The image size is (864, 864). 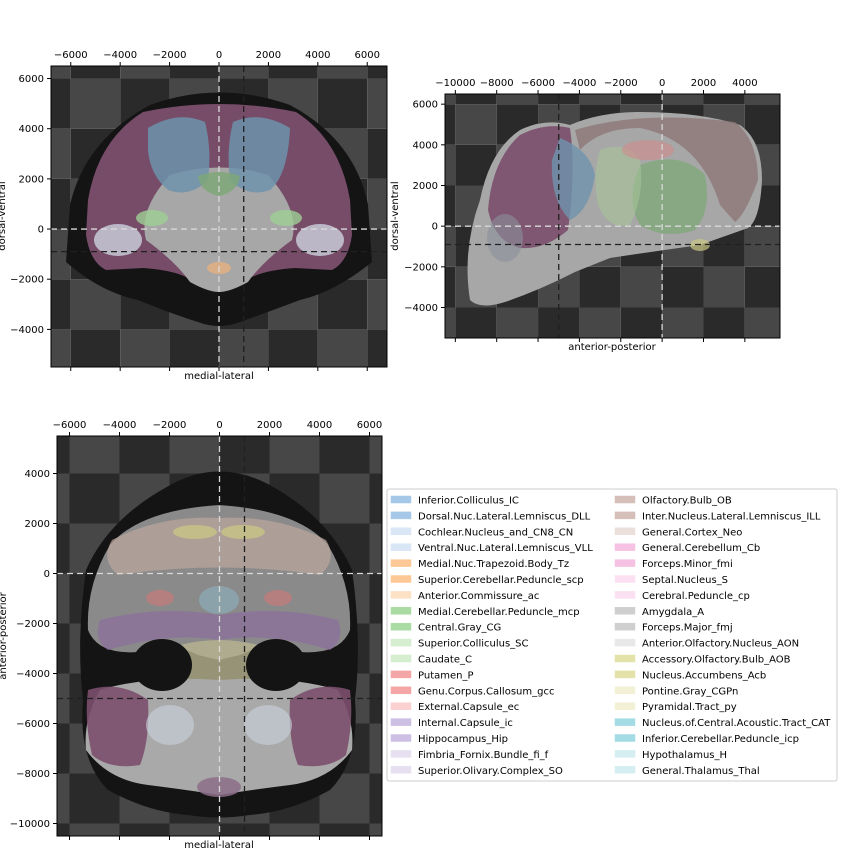 What do you see at coordinates (687, 501) in the screenshot?
I see `legend-label: Olfactory.Bulb_OB` at bounding box center [687, 501].